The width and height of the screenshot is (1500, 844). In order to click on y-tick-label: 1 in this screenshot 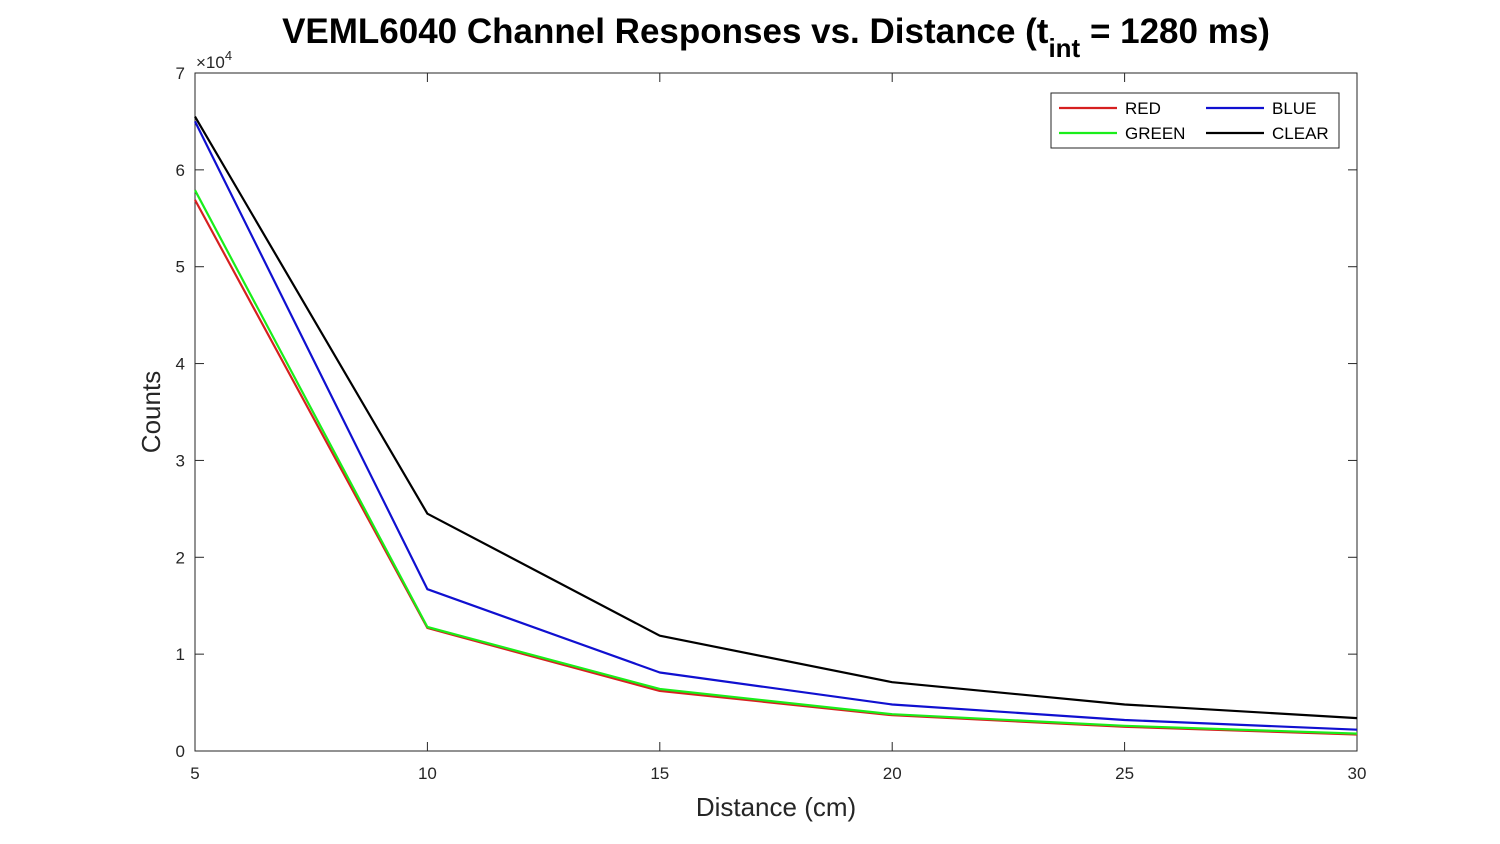, I will do `click(180, 654)`.